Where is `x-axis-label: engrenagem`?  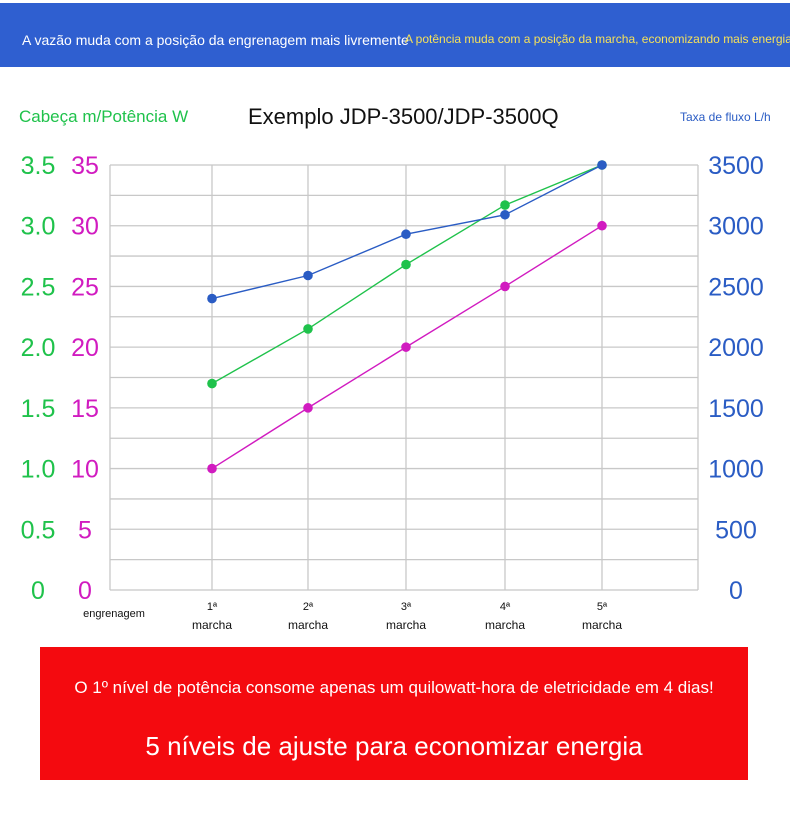
x-axis-label: engrenagem is located at coordinates (114, 614).